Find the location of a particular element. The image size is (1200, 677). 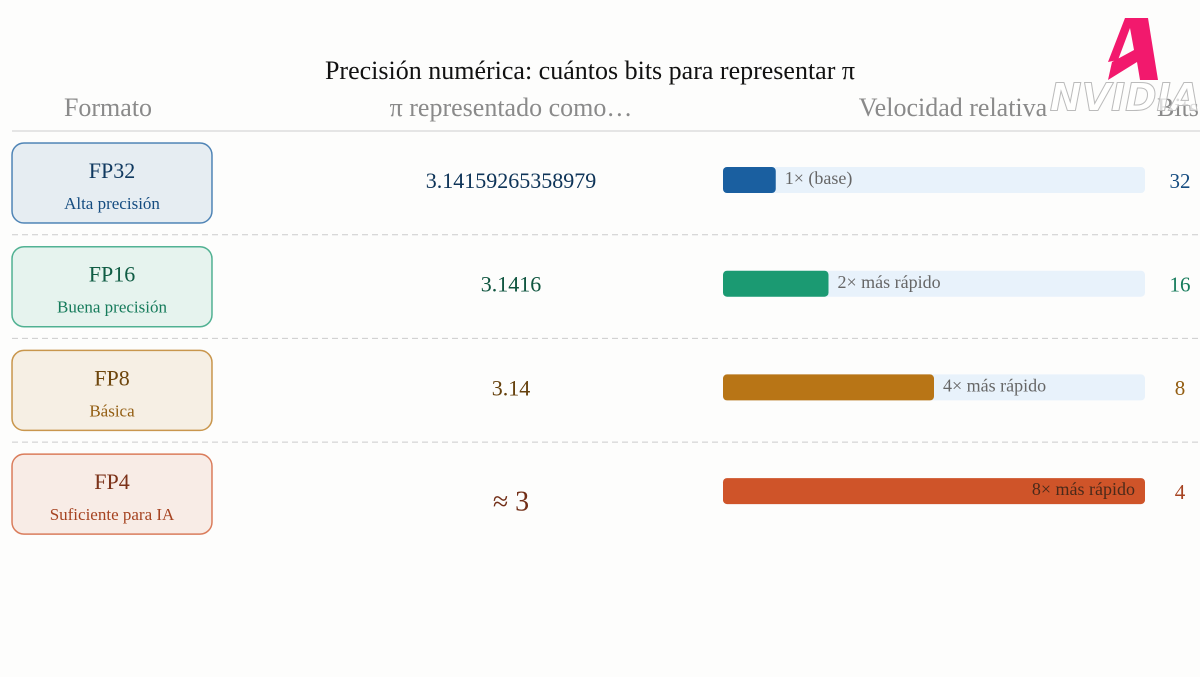

bar-track is located at coordinates (934, 180).